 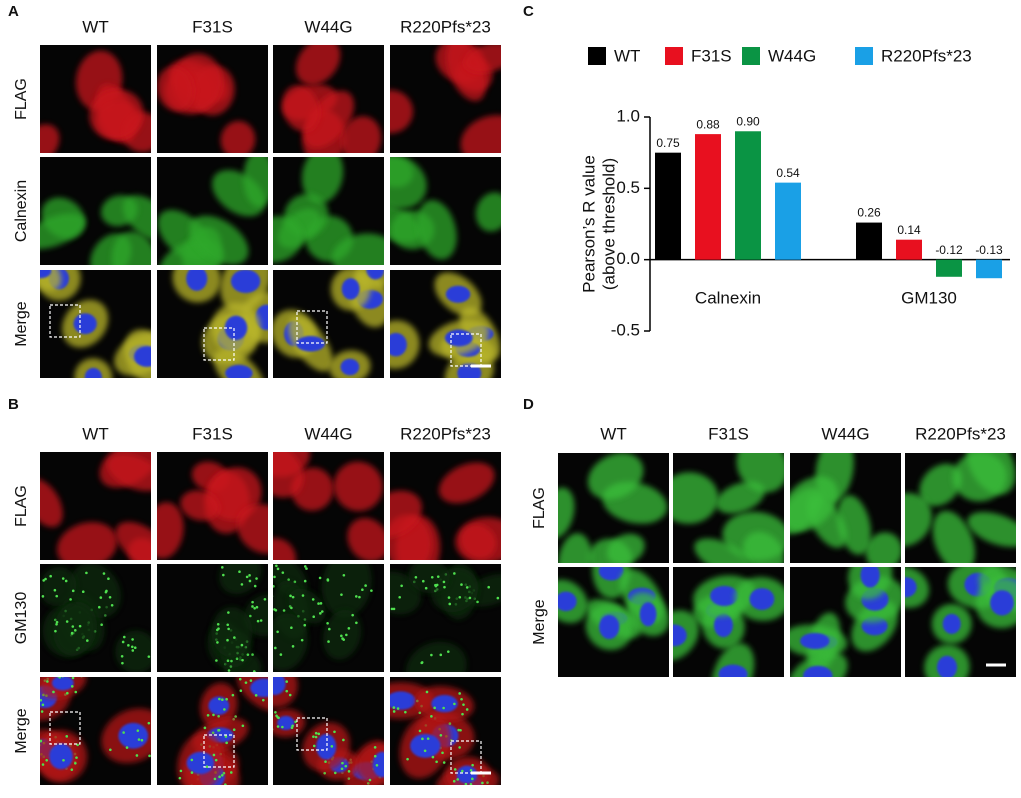 I want to click on data-label: -0.13, so click(x=989, y=250).